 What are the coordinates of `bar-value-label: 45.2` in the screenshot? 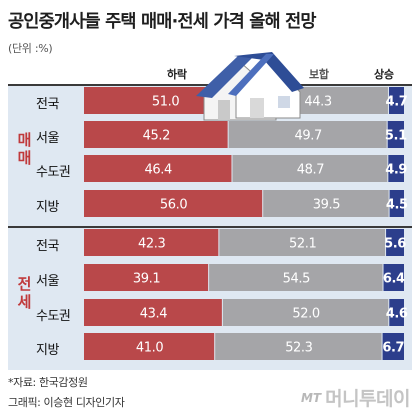 It's located at (156, 136).